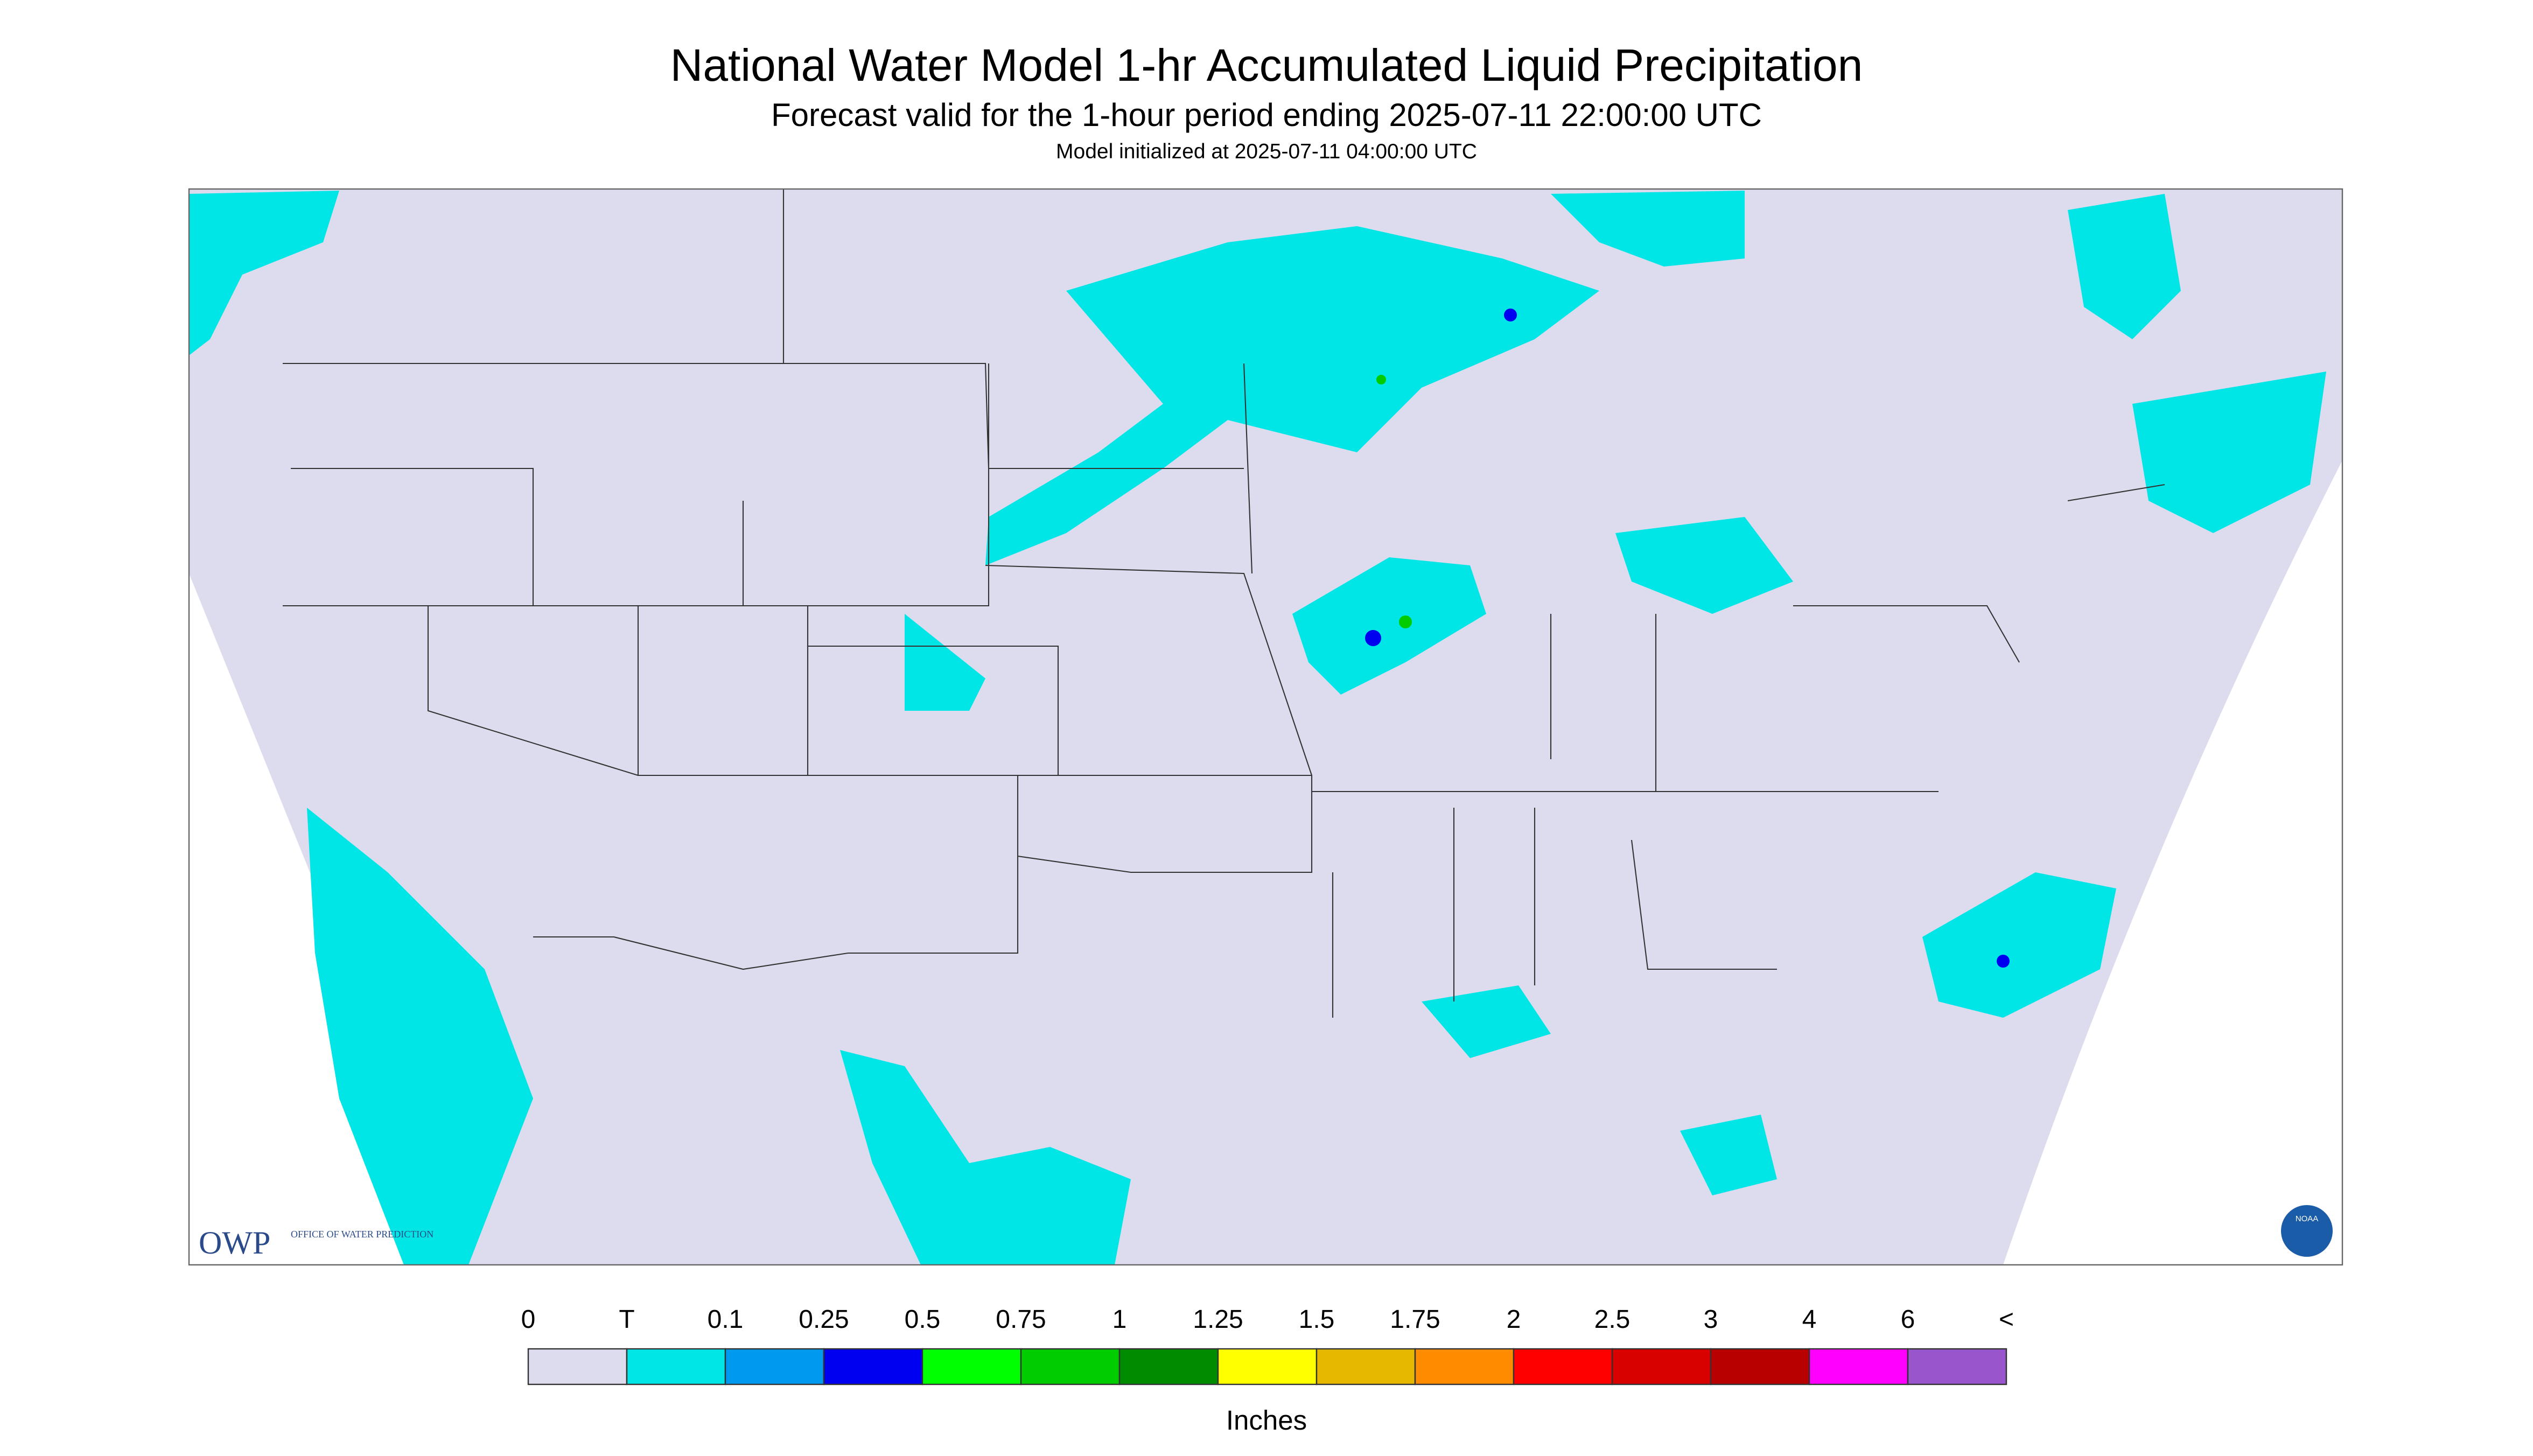 This screenshot has height=1456, width=2533. Describe the element at coordinates (1810, 1319) in the screenshot. I see `legend-label: 4` at that location.